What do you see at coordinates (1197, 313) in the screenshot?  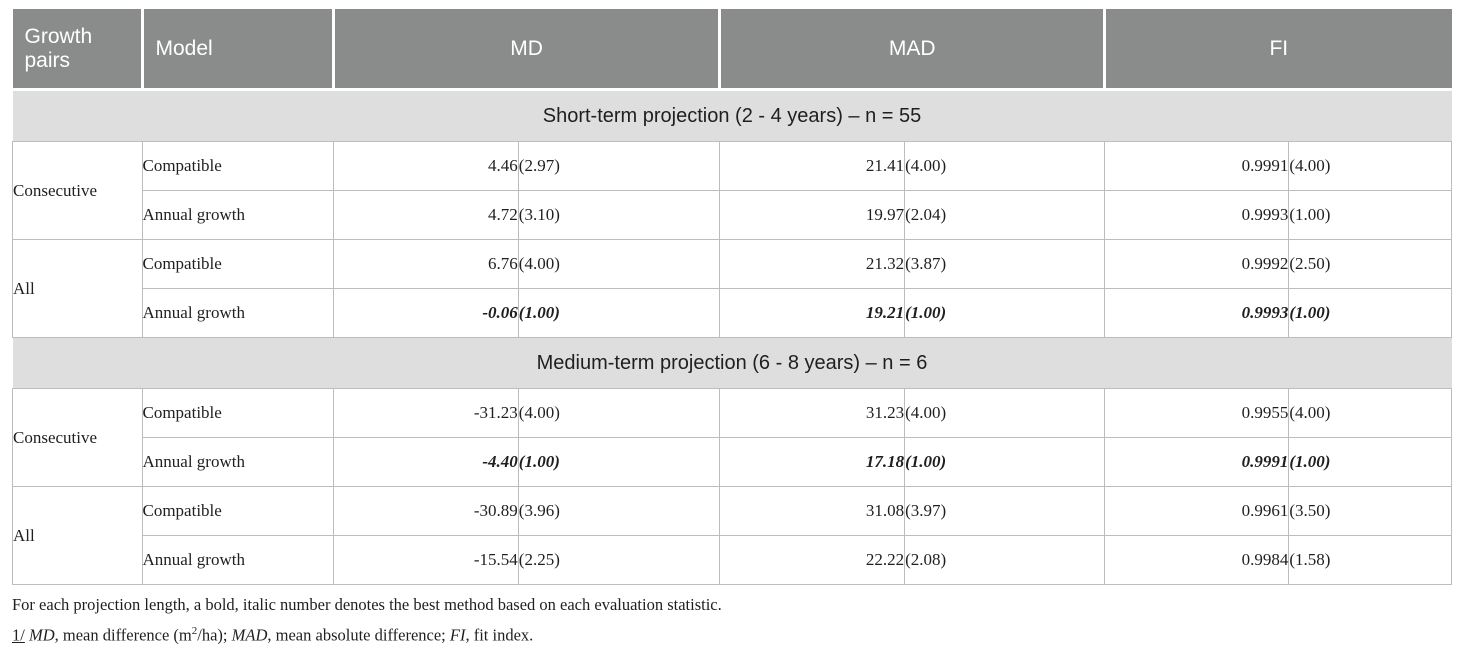 I see `fi-value-best: 0.9993` at bounding box center [1197, 313].